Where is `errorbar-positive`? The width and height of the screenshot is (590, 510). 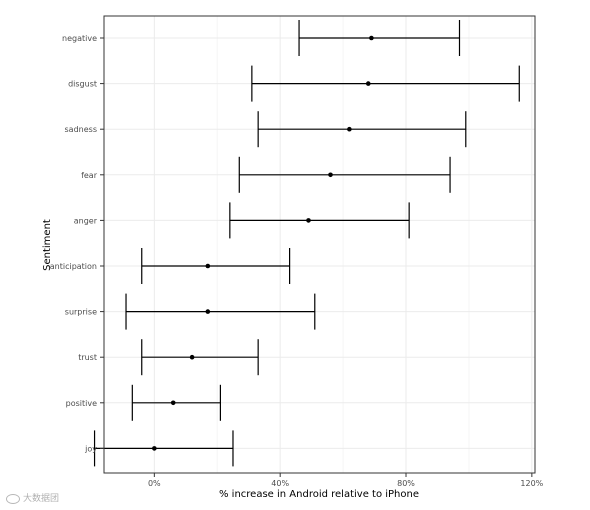
errorbar-positive is located at coordinates (176, 402).